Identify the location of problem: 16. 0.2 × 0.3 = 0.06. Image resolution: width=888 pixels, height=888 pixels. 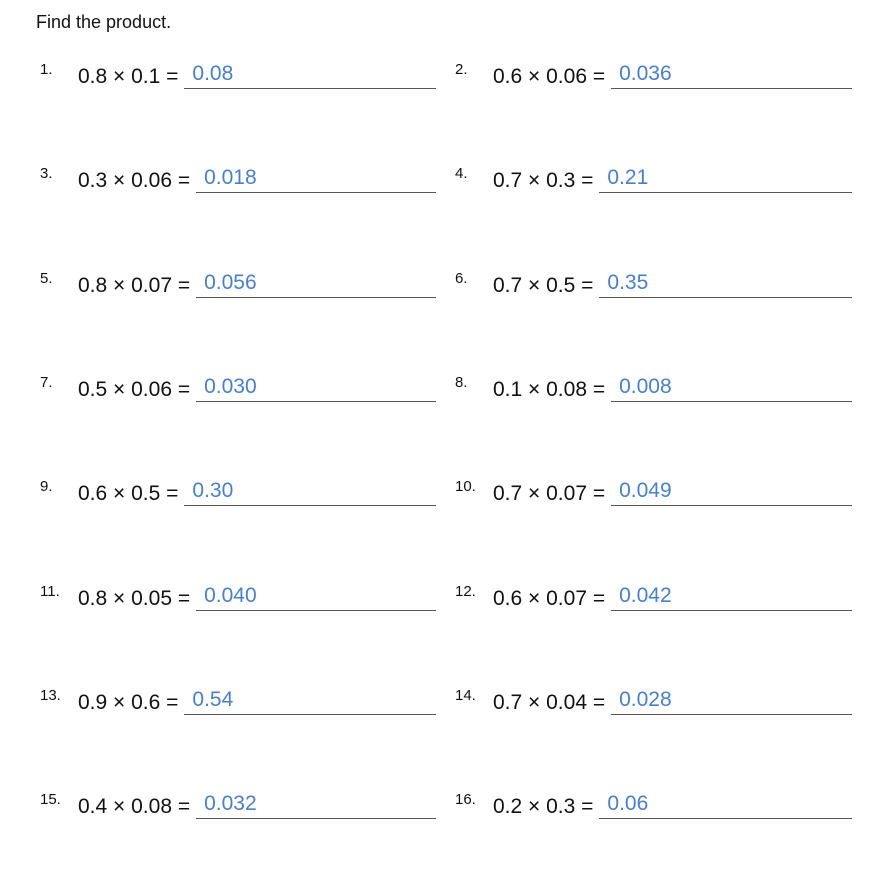
(653, 804).